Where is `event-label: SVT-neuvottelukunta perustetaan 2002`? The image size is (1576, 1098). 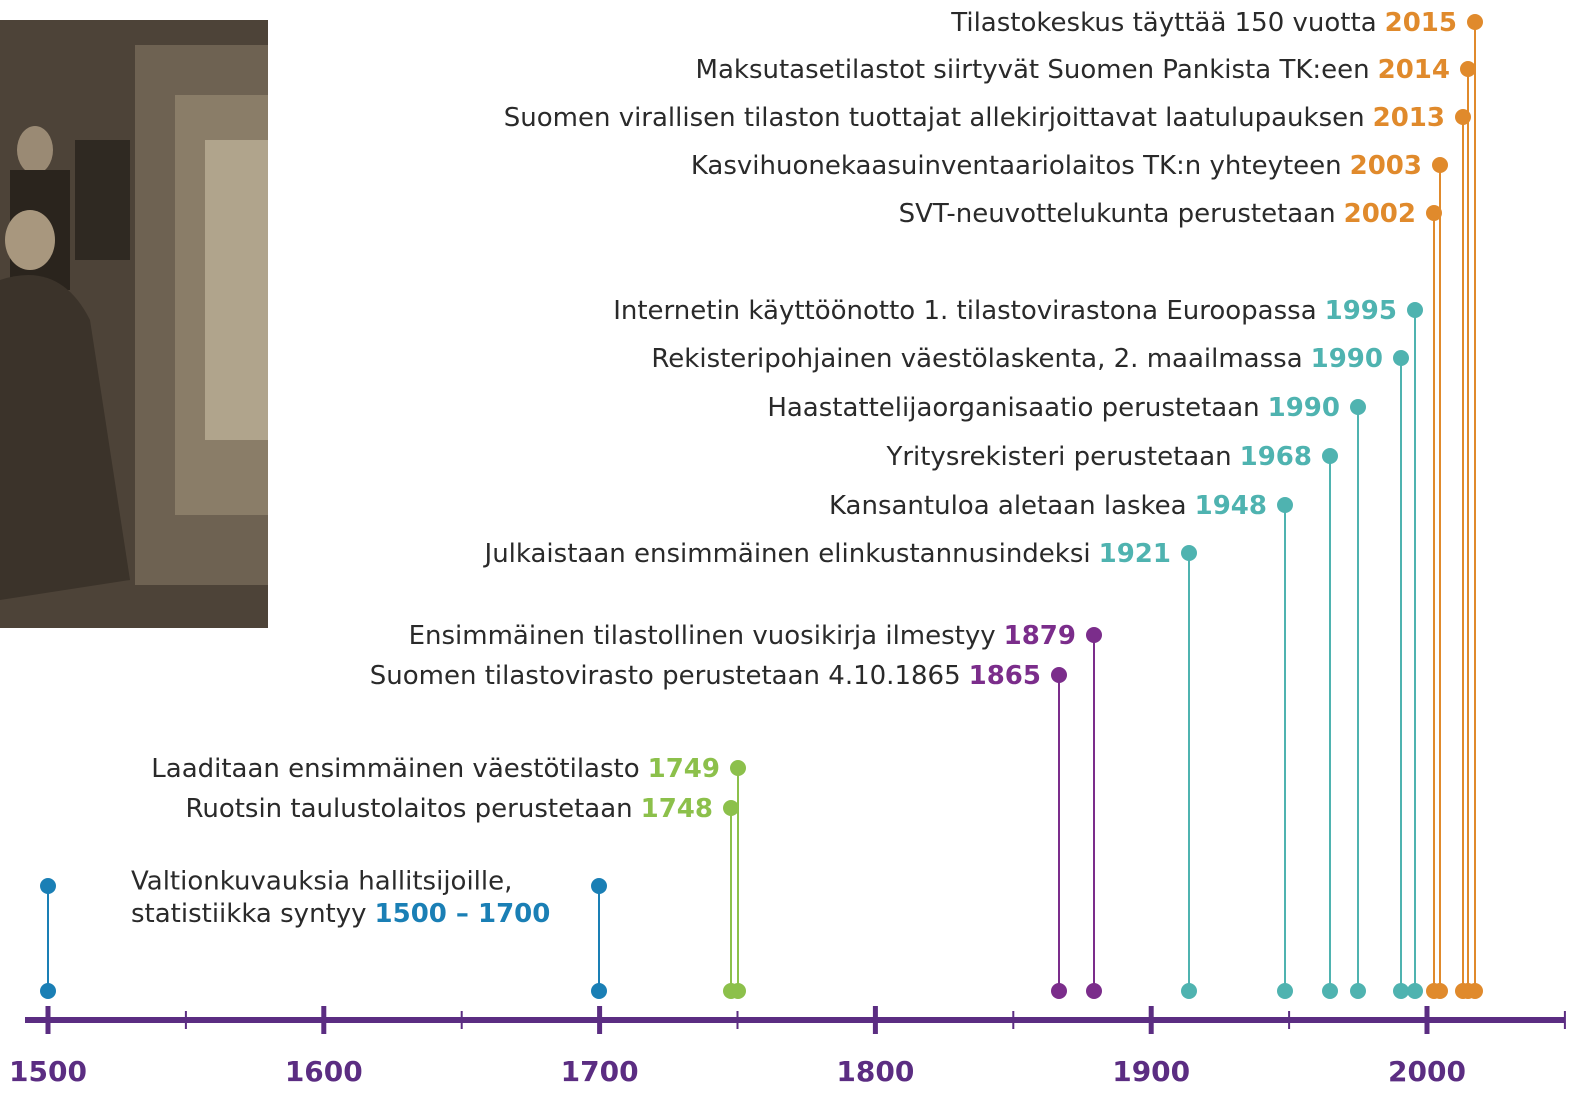 event-label: SVT-neuvottelukunta perustetaan 2002 is located at coordinates (1157, 214).